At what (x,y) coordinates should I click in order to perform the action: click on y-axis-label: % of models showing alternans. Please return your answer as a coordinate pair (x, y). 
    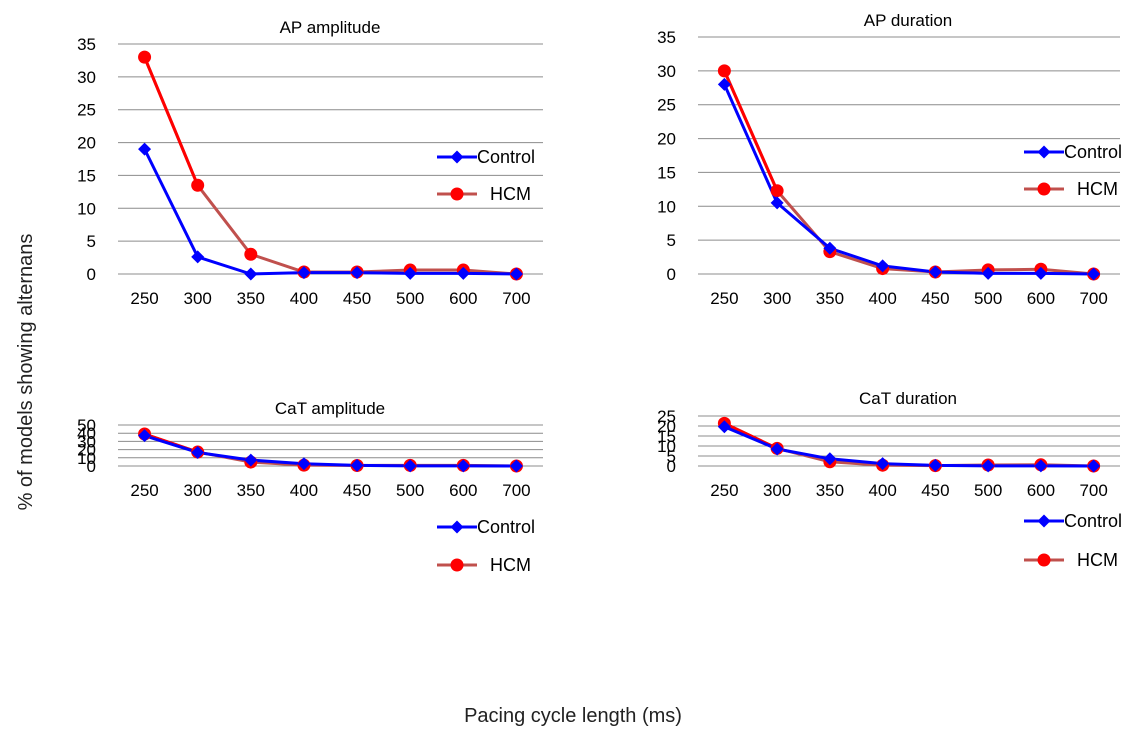
    Looking at the image, I should click on (26, 372).